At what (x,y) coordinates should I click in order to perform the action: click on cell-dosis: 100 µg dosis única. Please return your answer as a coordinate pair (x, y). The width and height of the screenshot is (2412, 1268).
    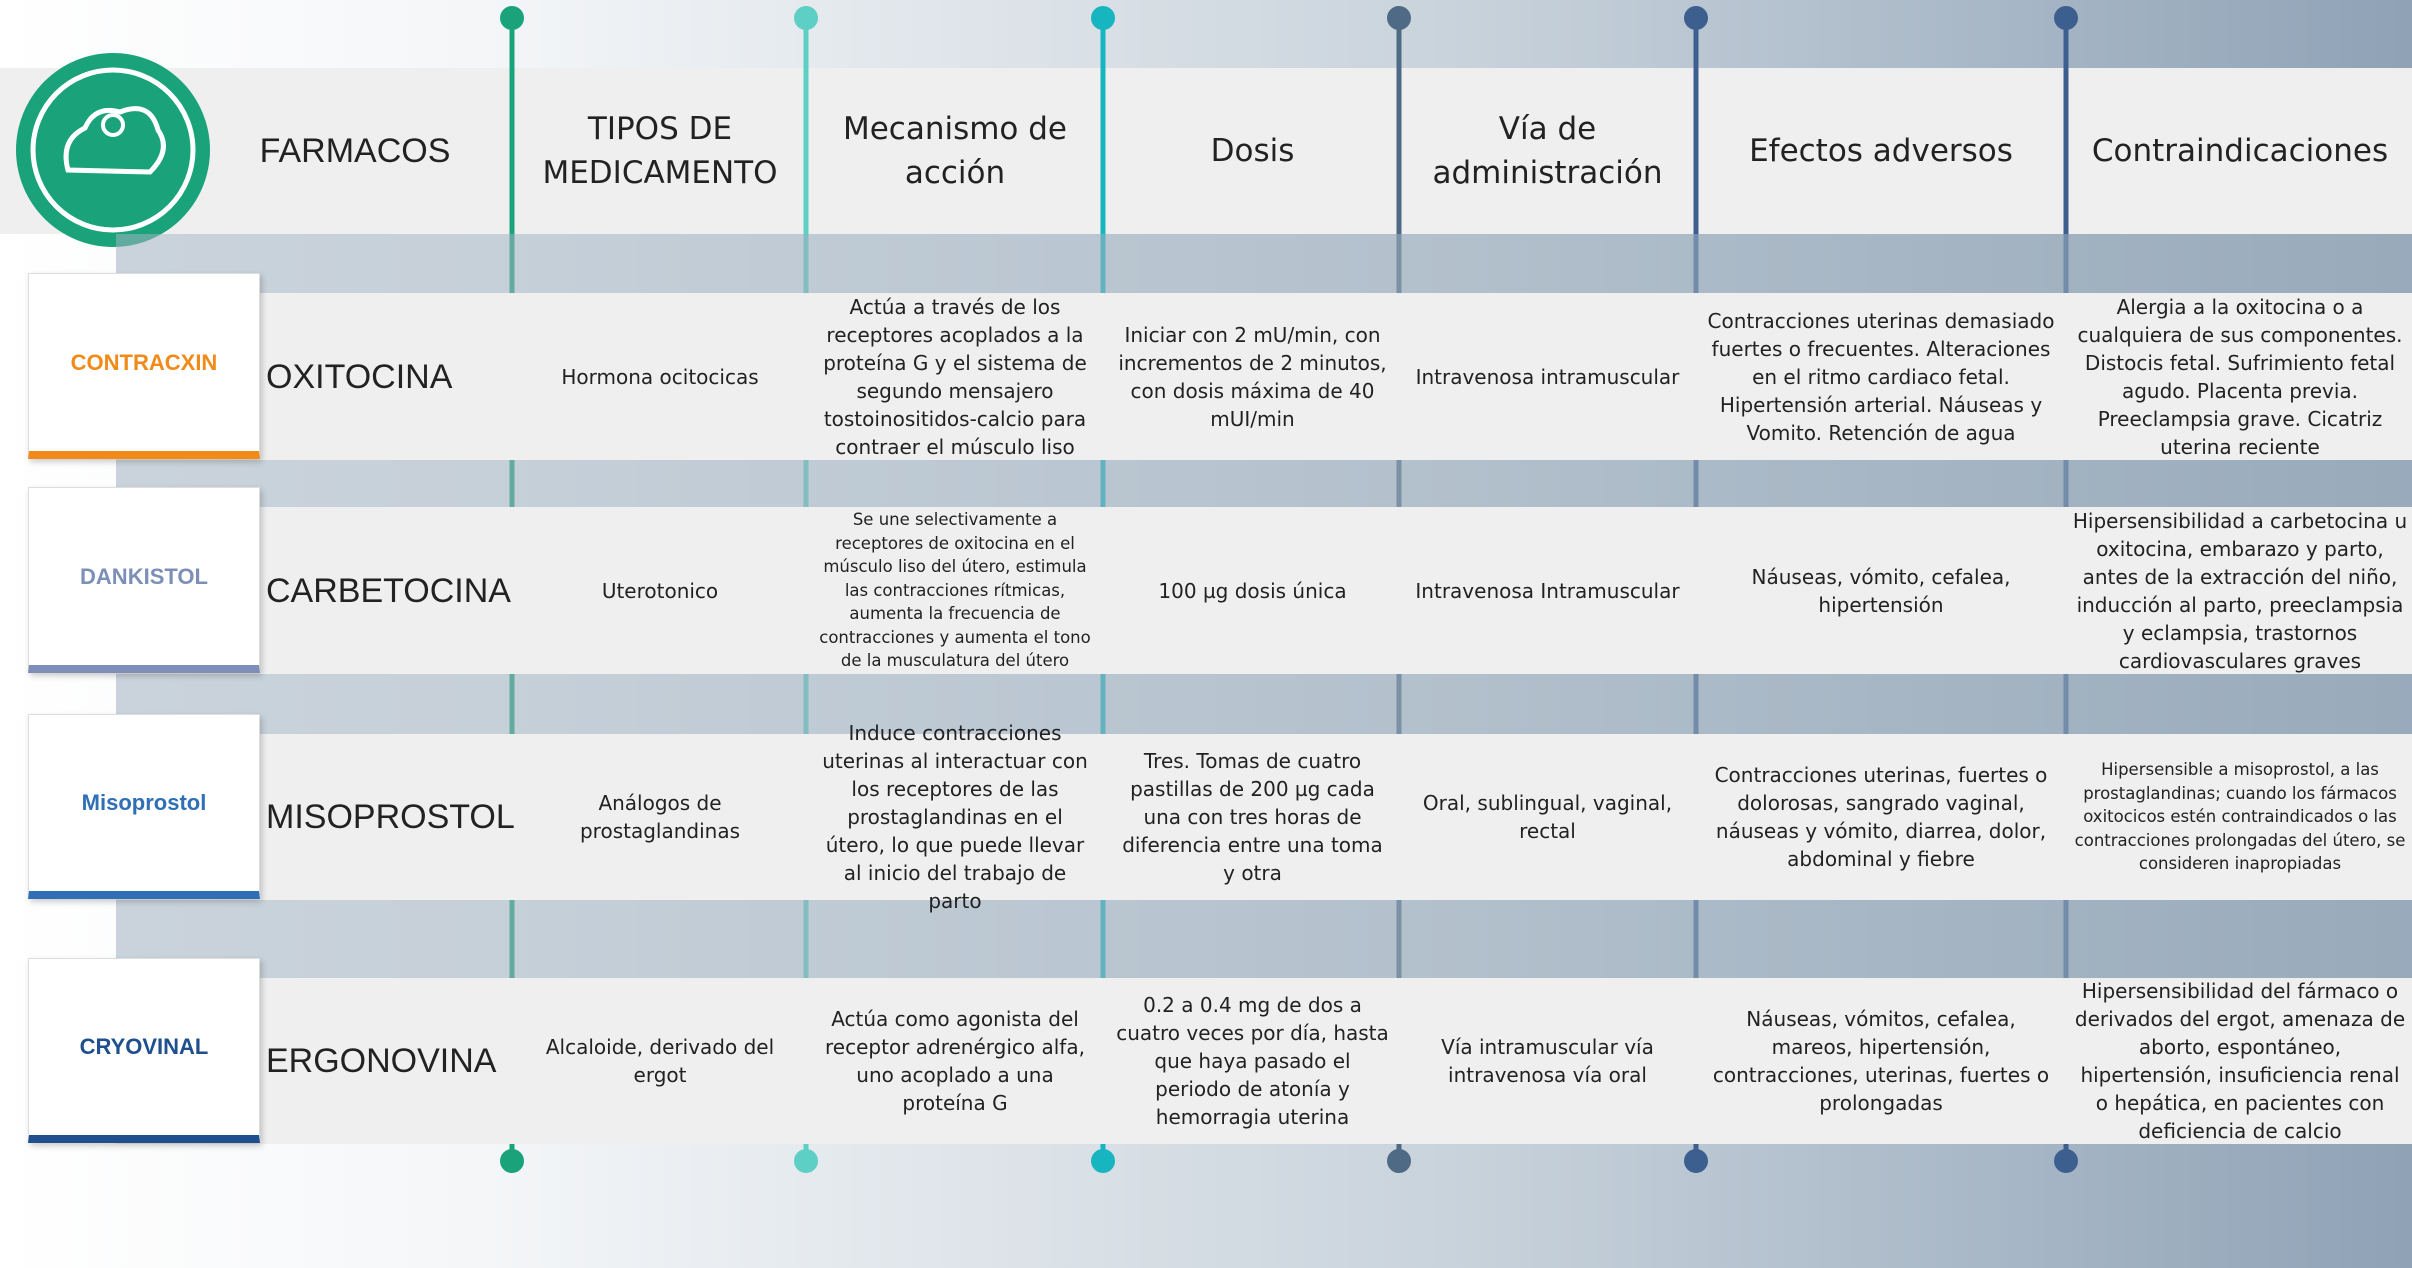
    Looking at the image, I should click on (1252, 590).